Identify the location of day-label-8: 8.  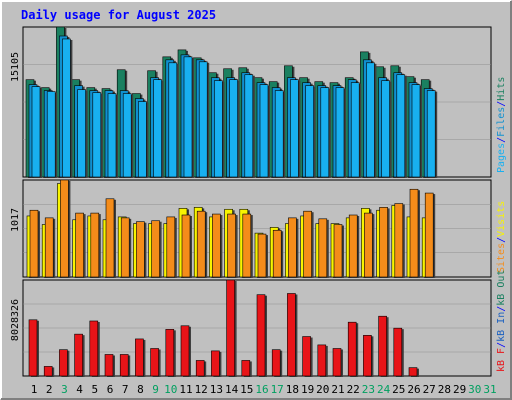
(140, 389).